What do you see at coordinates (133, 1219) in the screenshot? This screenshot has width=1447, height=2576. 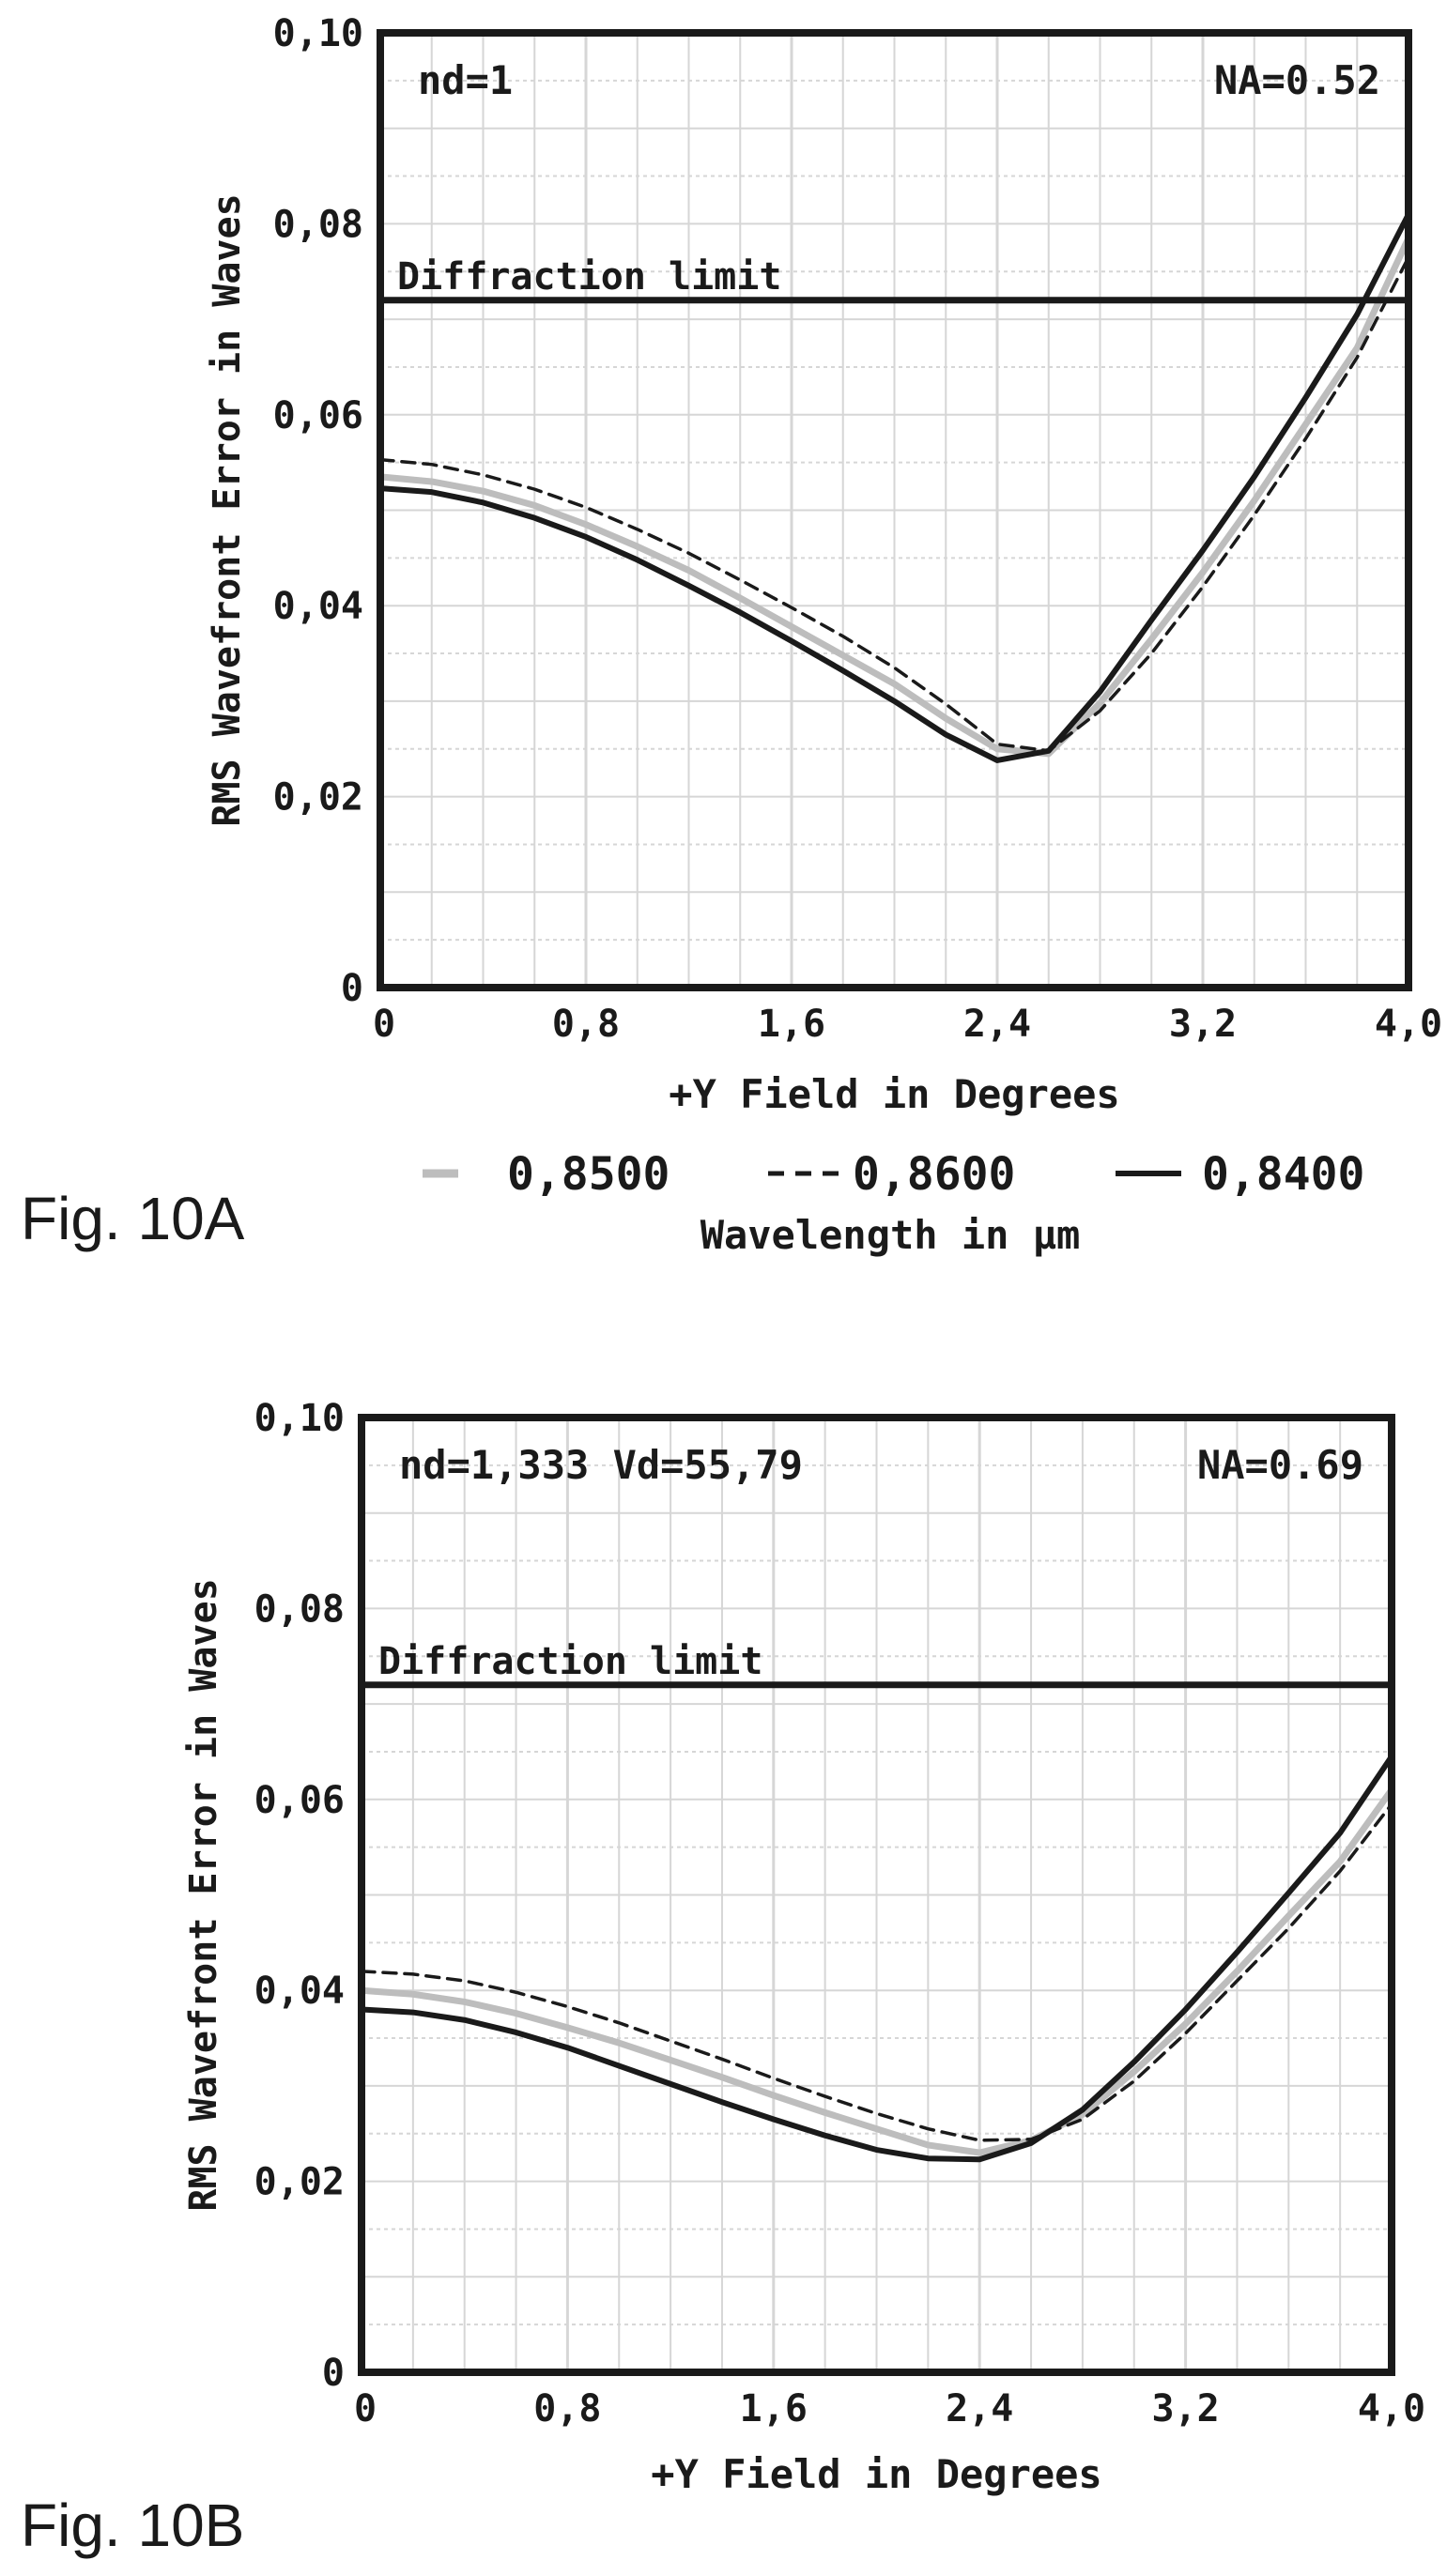 I see `figure-caption-10a: Fig. 10A` at bounding box center [133, 1219].